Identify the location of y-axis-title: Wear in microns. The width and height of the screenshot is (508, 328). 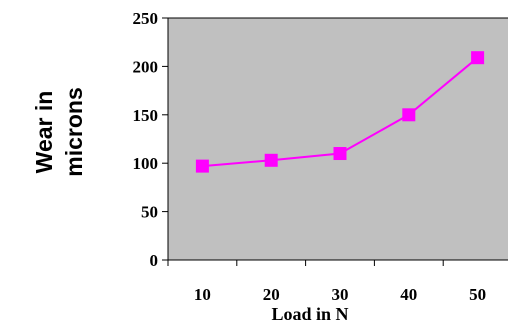
(59, 131).